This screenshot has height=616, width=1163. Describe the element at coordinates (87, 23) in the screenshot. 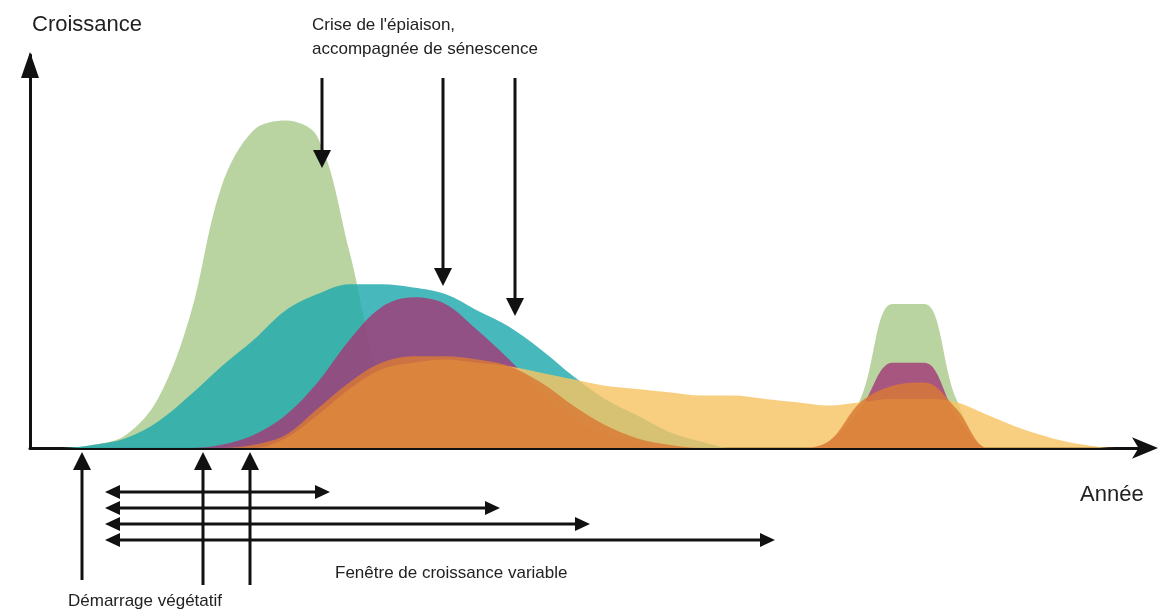

I see `y-axis-title: Croissance` at that location.